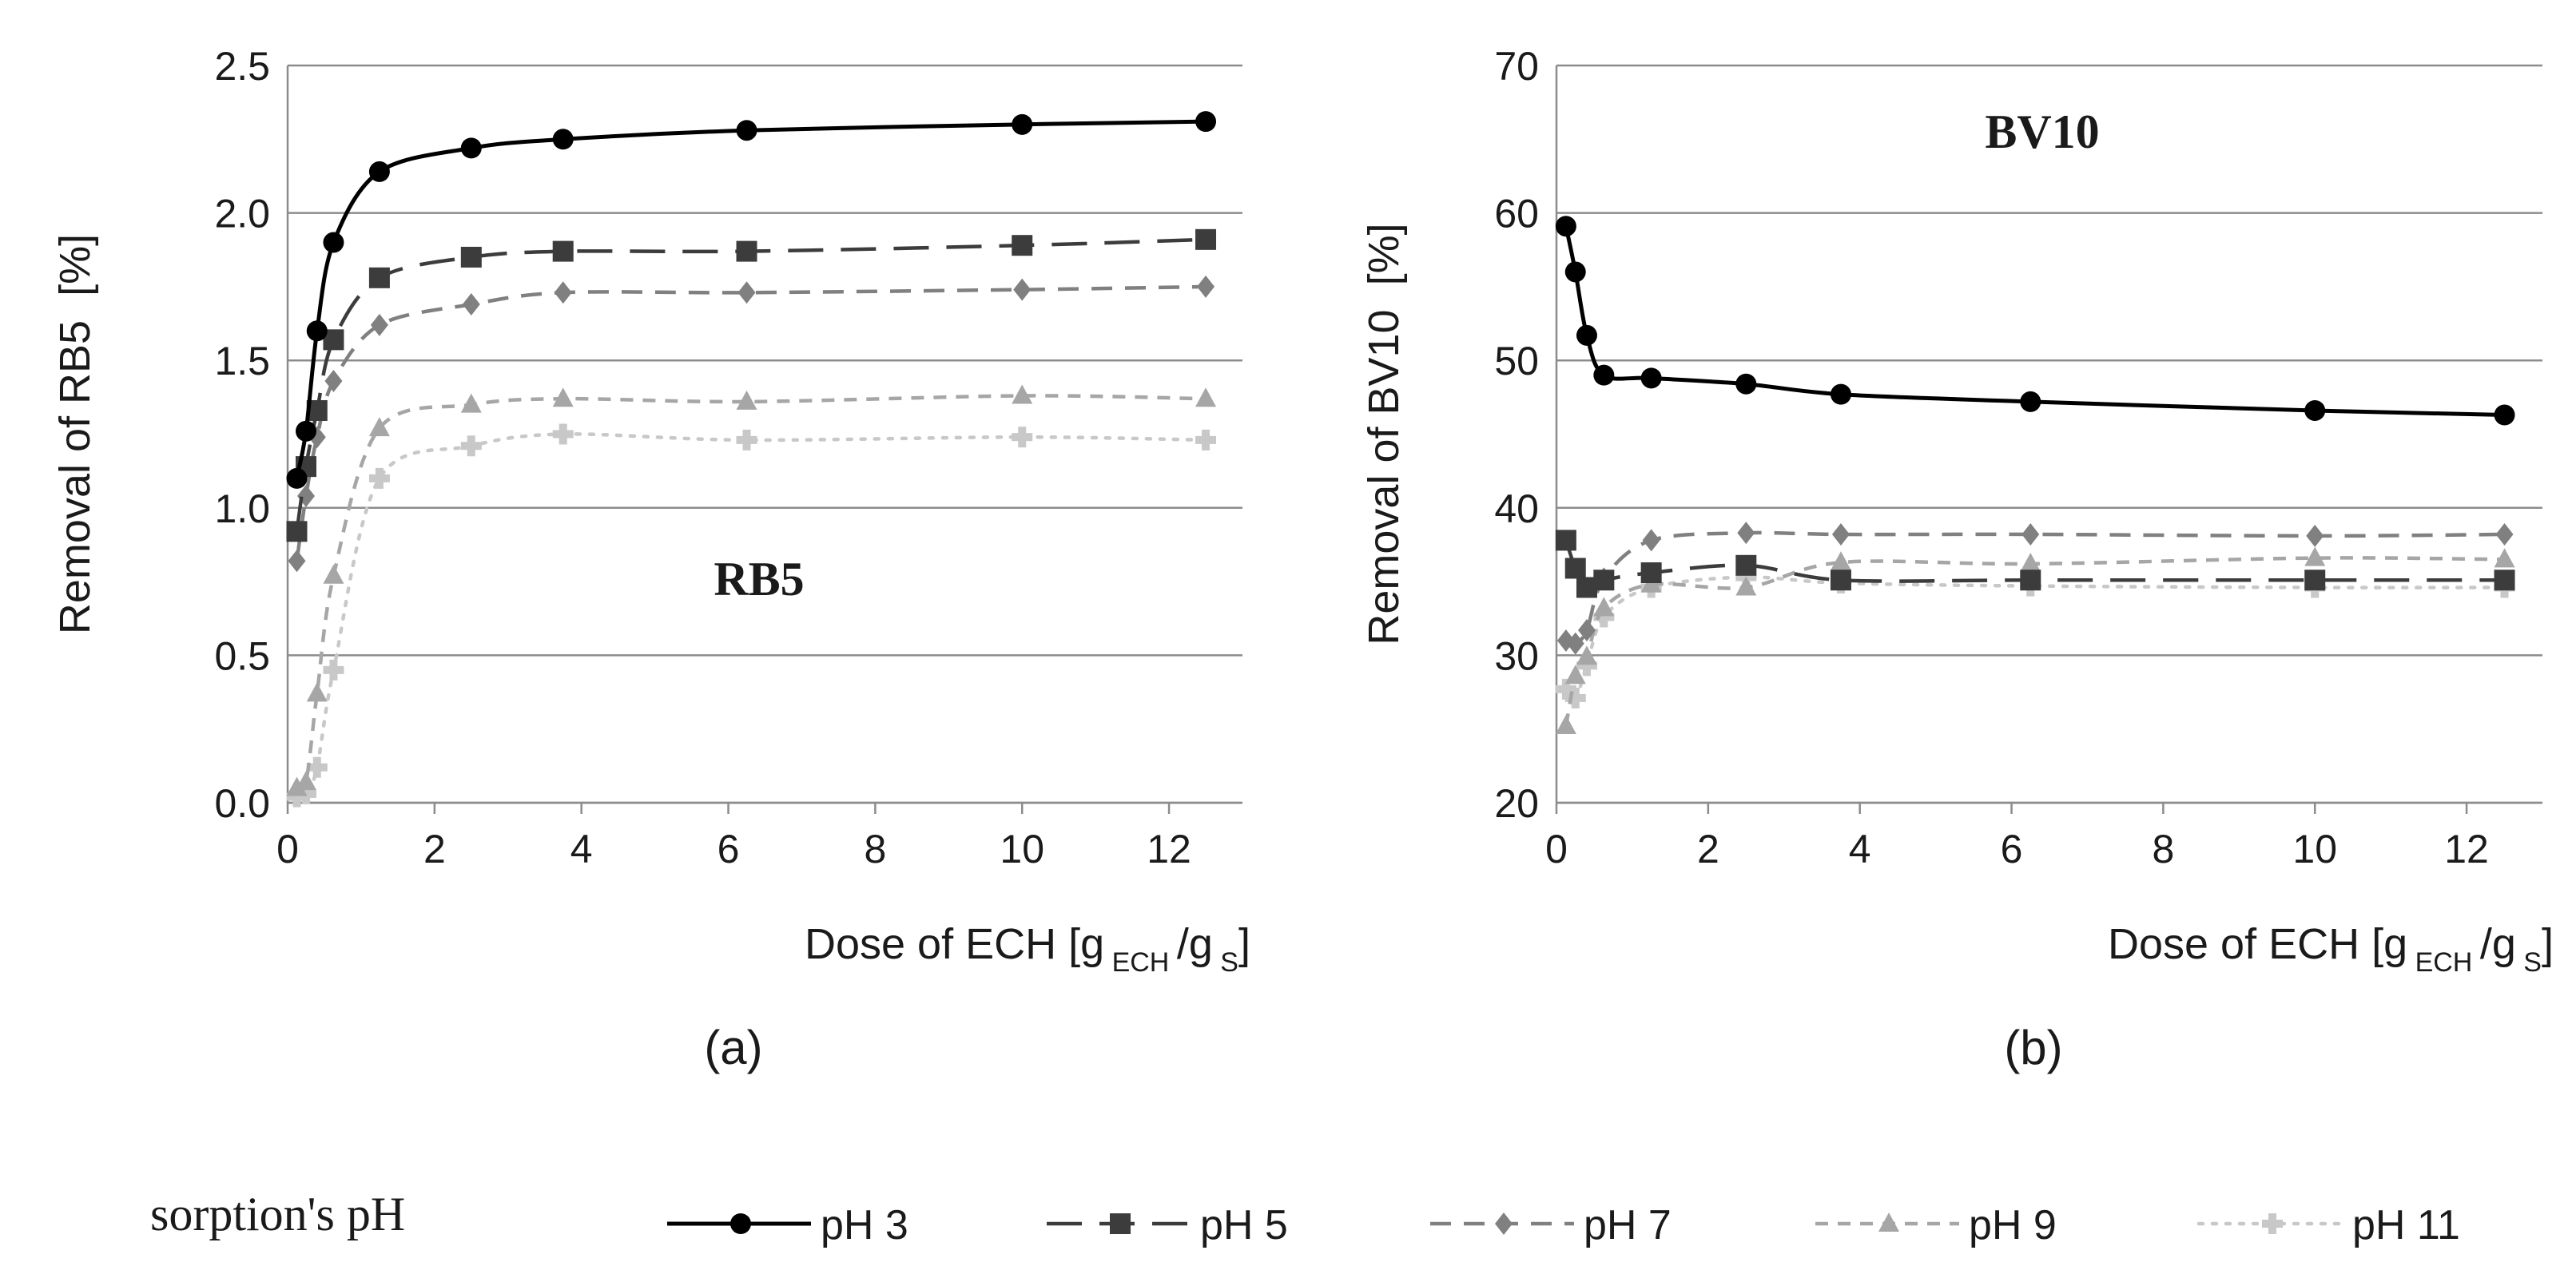 Image resolution: width=2576 pixels, height=1286 pixels. Describe the element at coordinates (751, 384) in the screenshot. I see `chart-a-series-ph-5-line` at that location.